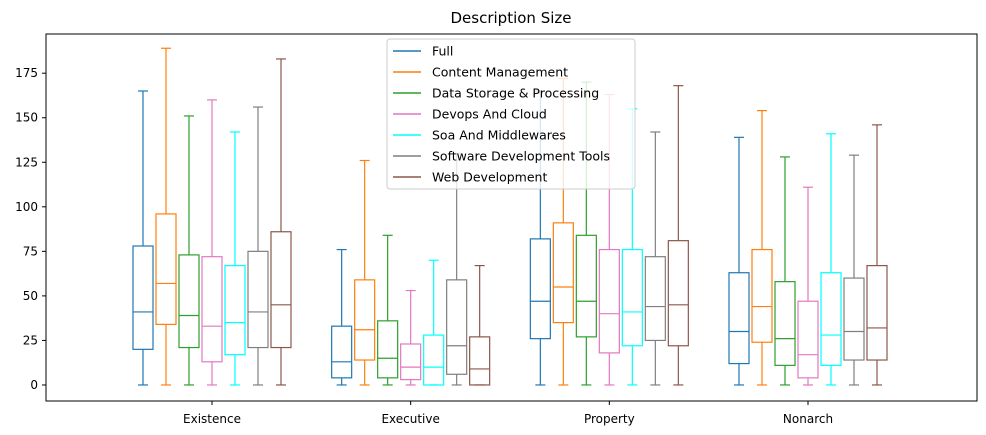  What do you see at coordinates (30, 296) in the screenshot?
I see `y-tick-label: 50` at bounding box center [30, 296].